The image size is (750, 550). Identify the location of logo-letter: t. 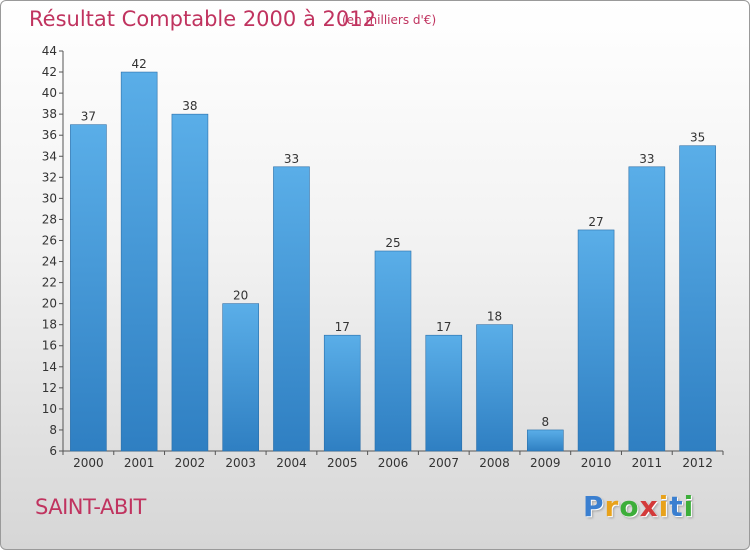
(676, 506).